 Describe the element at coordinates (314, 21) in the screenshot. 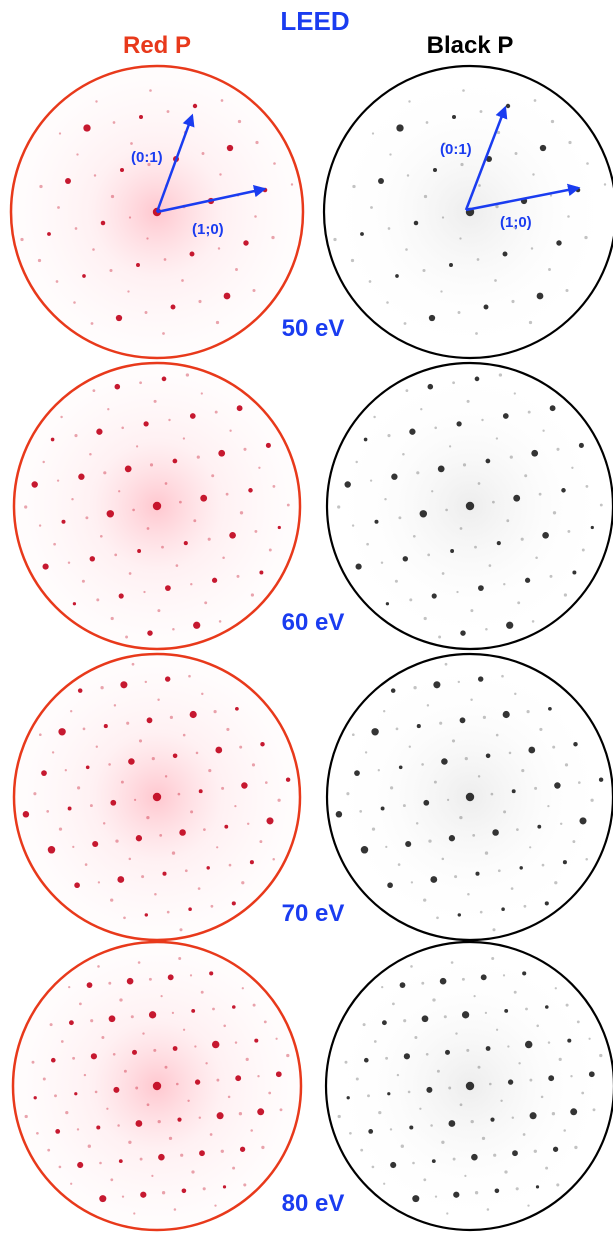

I see `figure-title: LEED` at that location.